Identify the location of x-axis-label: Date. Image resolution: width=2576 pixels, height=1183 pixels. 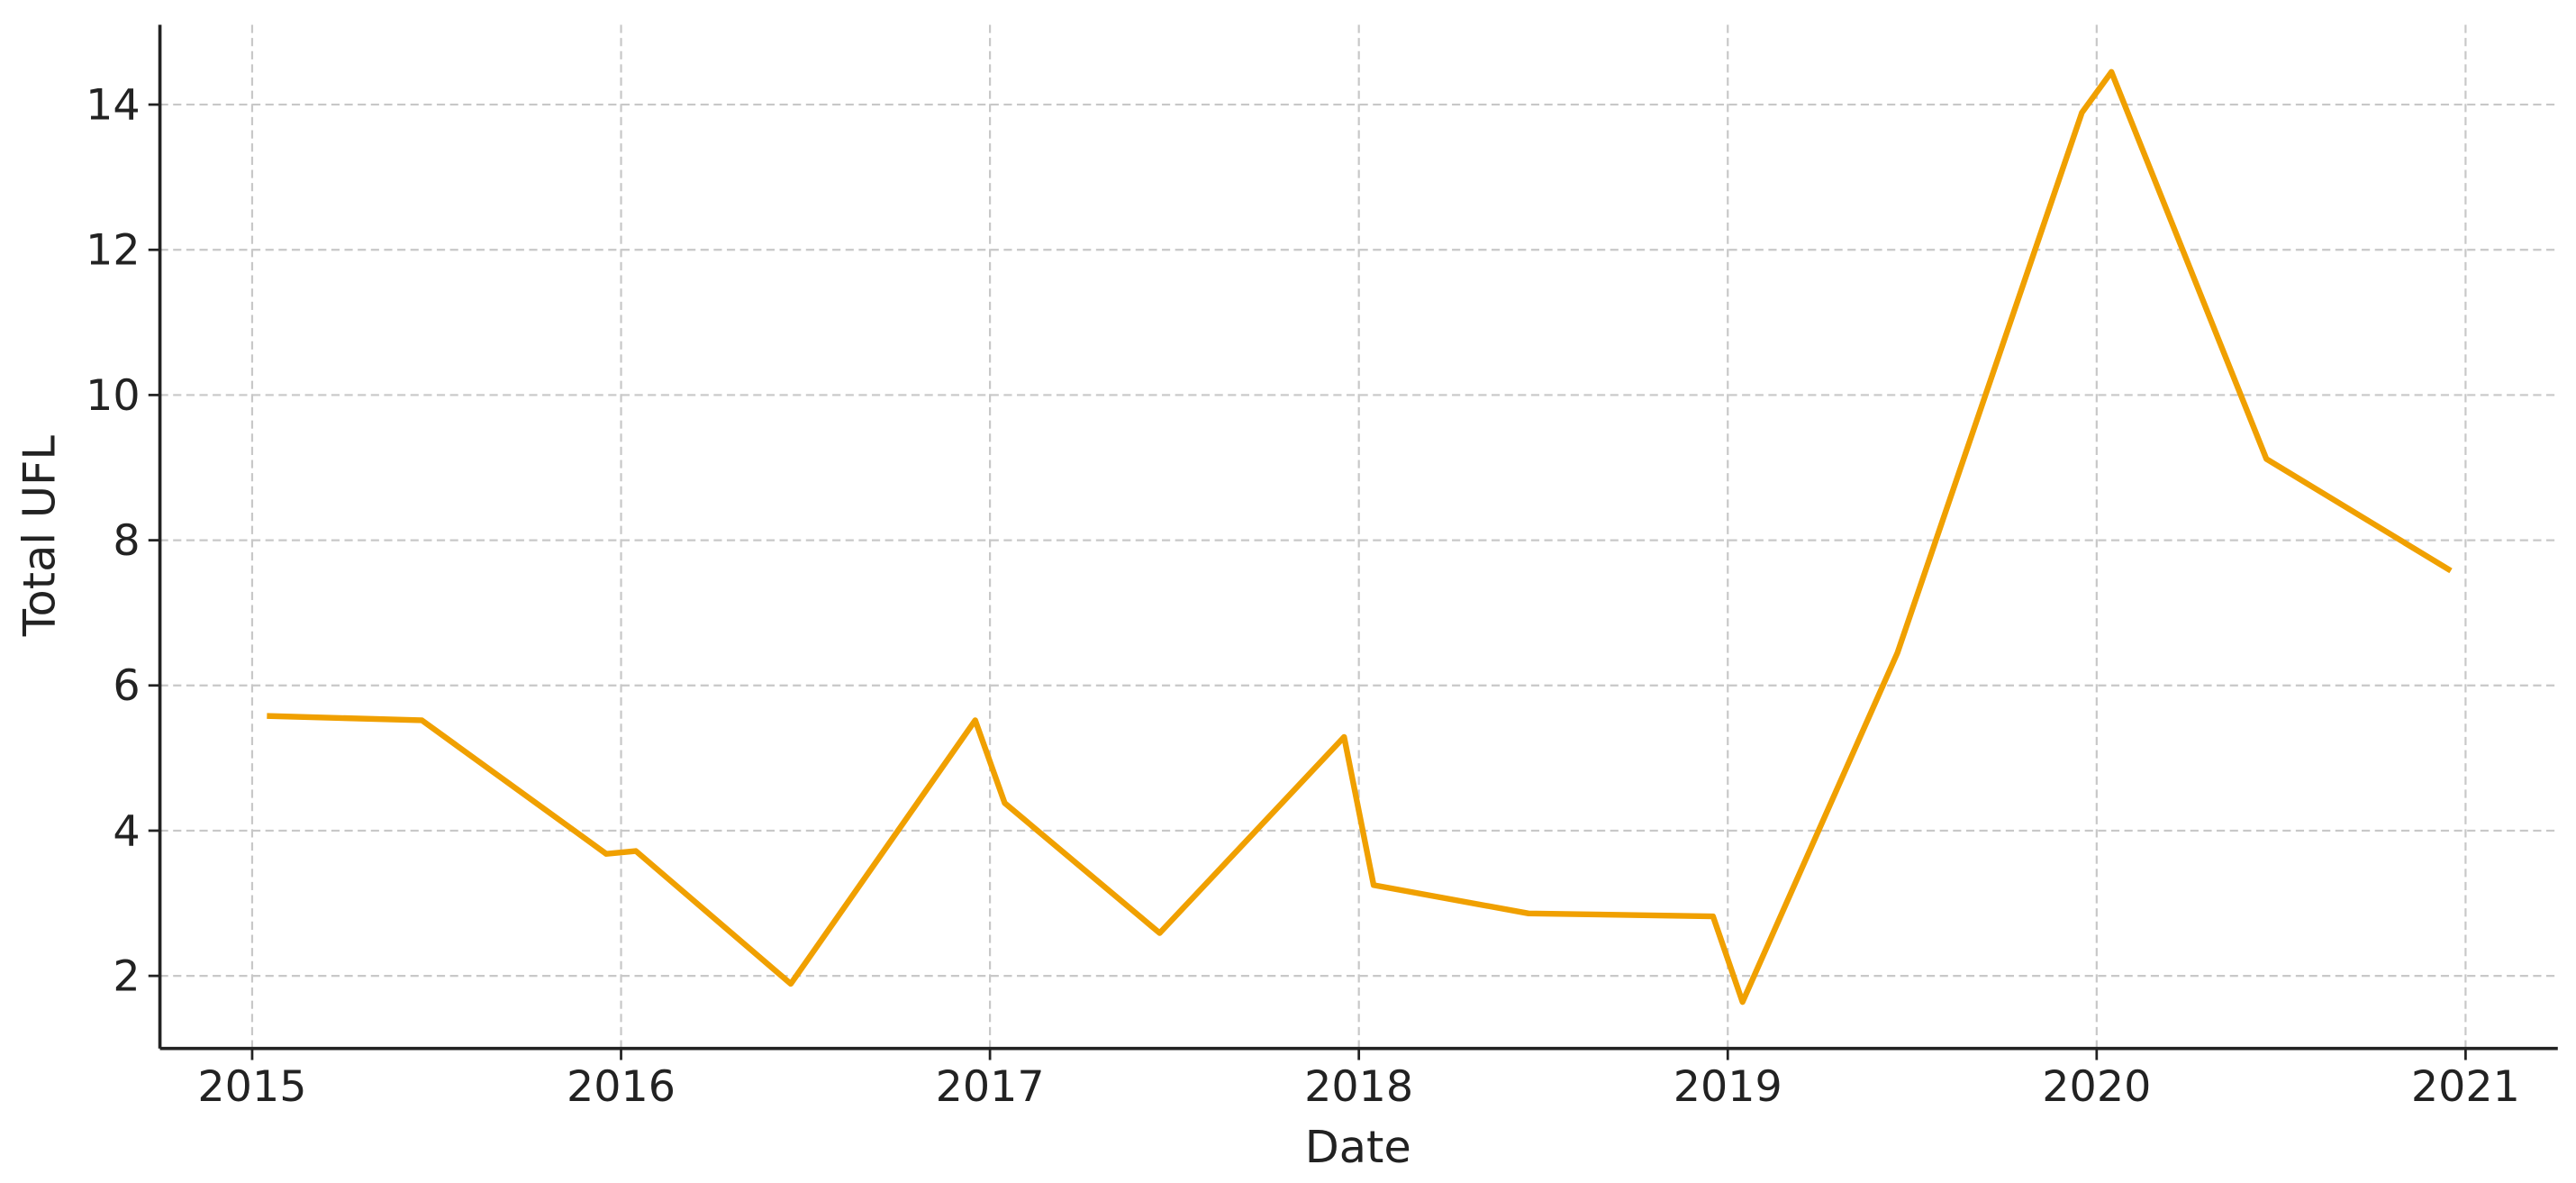
(1358, 1147).